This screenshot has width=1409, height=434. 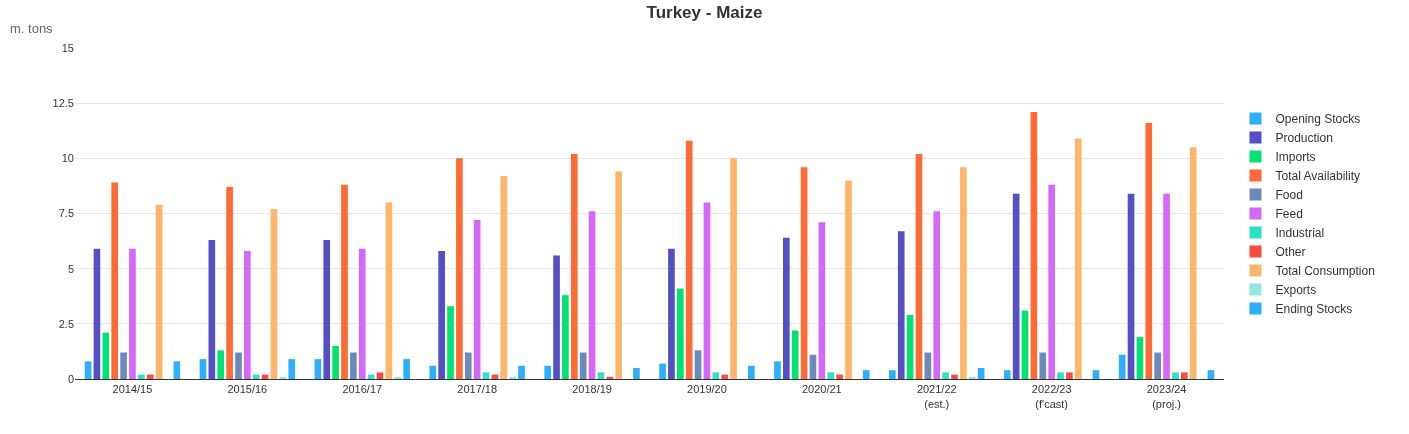 I want to click on x-tick-label: 2022/23 (f'cast), so click(x=1051, y=396).